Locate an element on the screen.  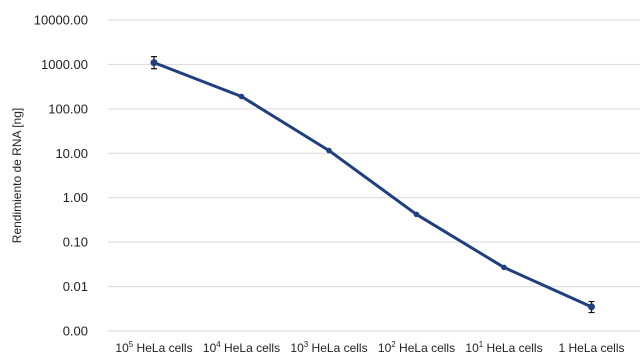
x-tick-label: 102 HeLa cells is located at coordinates (416, 347).